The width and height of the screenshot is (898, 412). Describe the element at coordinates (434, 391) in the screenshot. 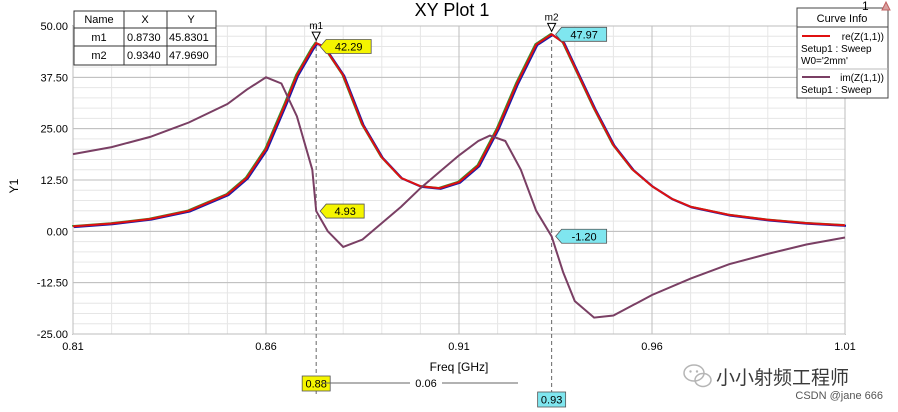

I see `x-readouts: 0.88 0.93` at that location.